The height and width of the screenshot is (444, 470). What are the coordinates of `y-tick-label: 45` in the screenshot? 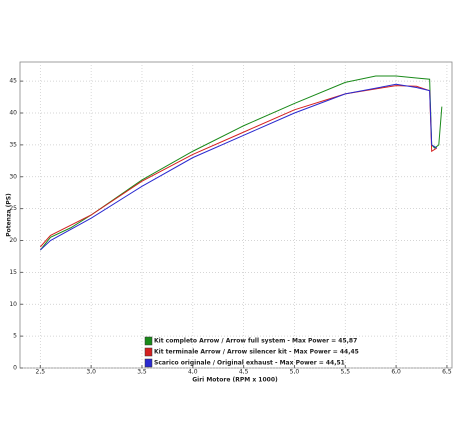 It's located at (13, 81).